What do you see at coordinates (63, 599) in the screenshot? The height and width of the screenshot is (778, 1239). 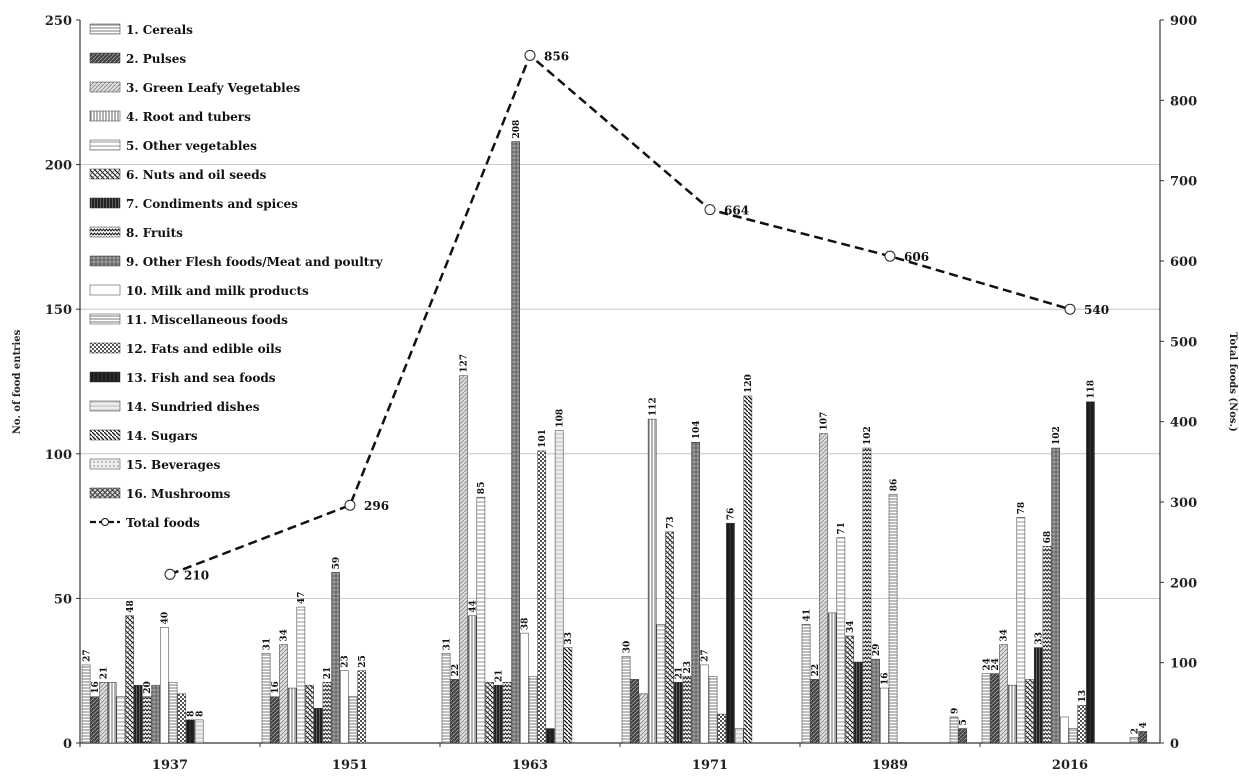 I see `y-tick-label: 50` at bounding box center [63, 599].